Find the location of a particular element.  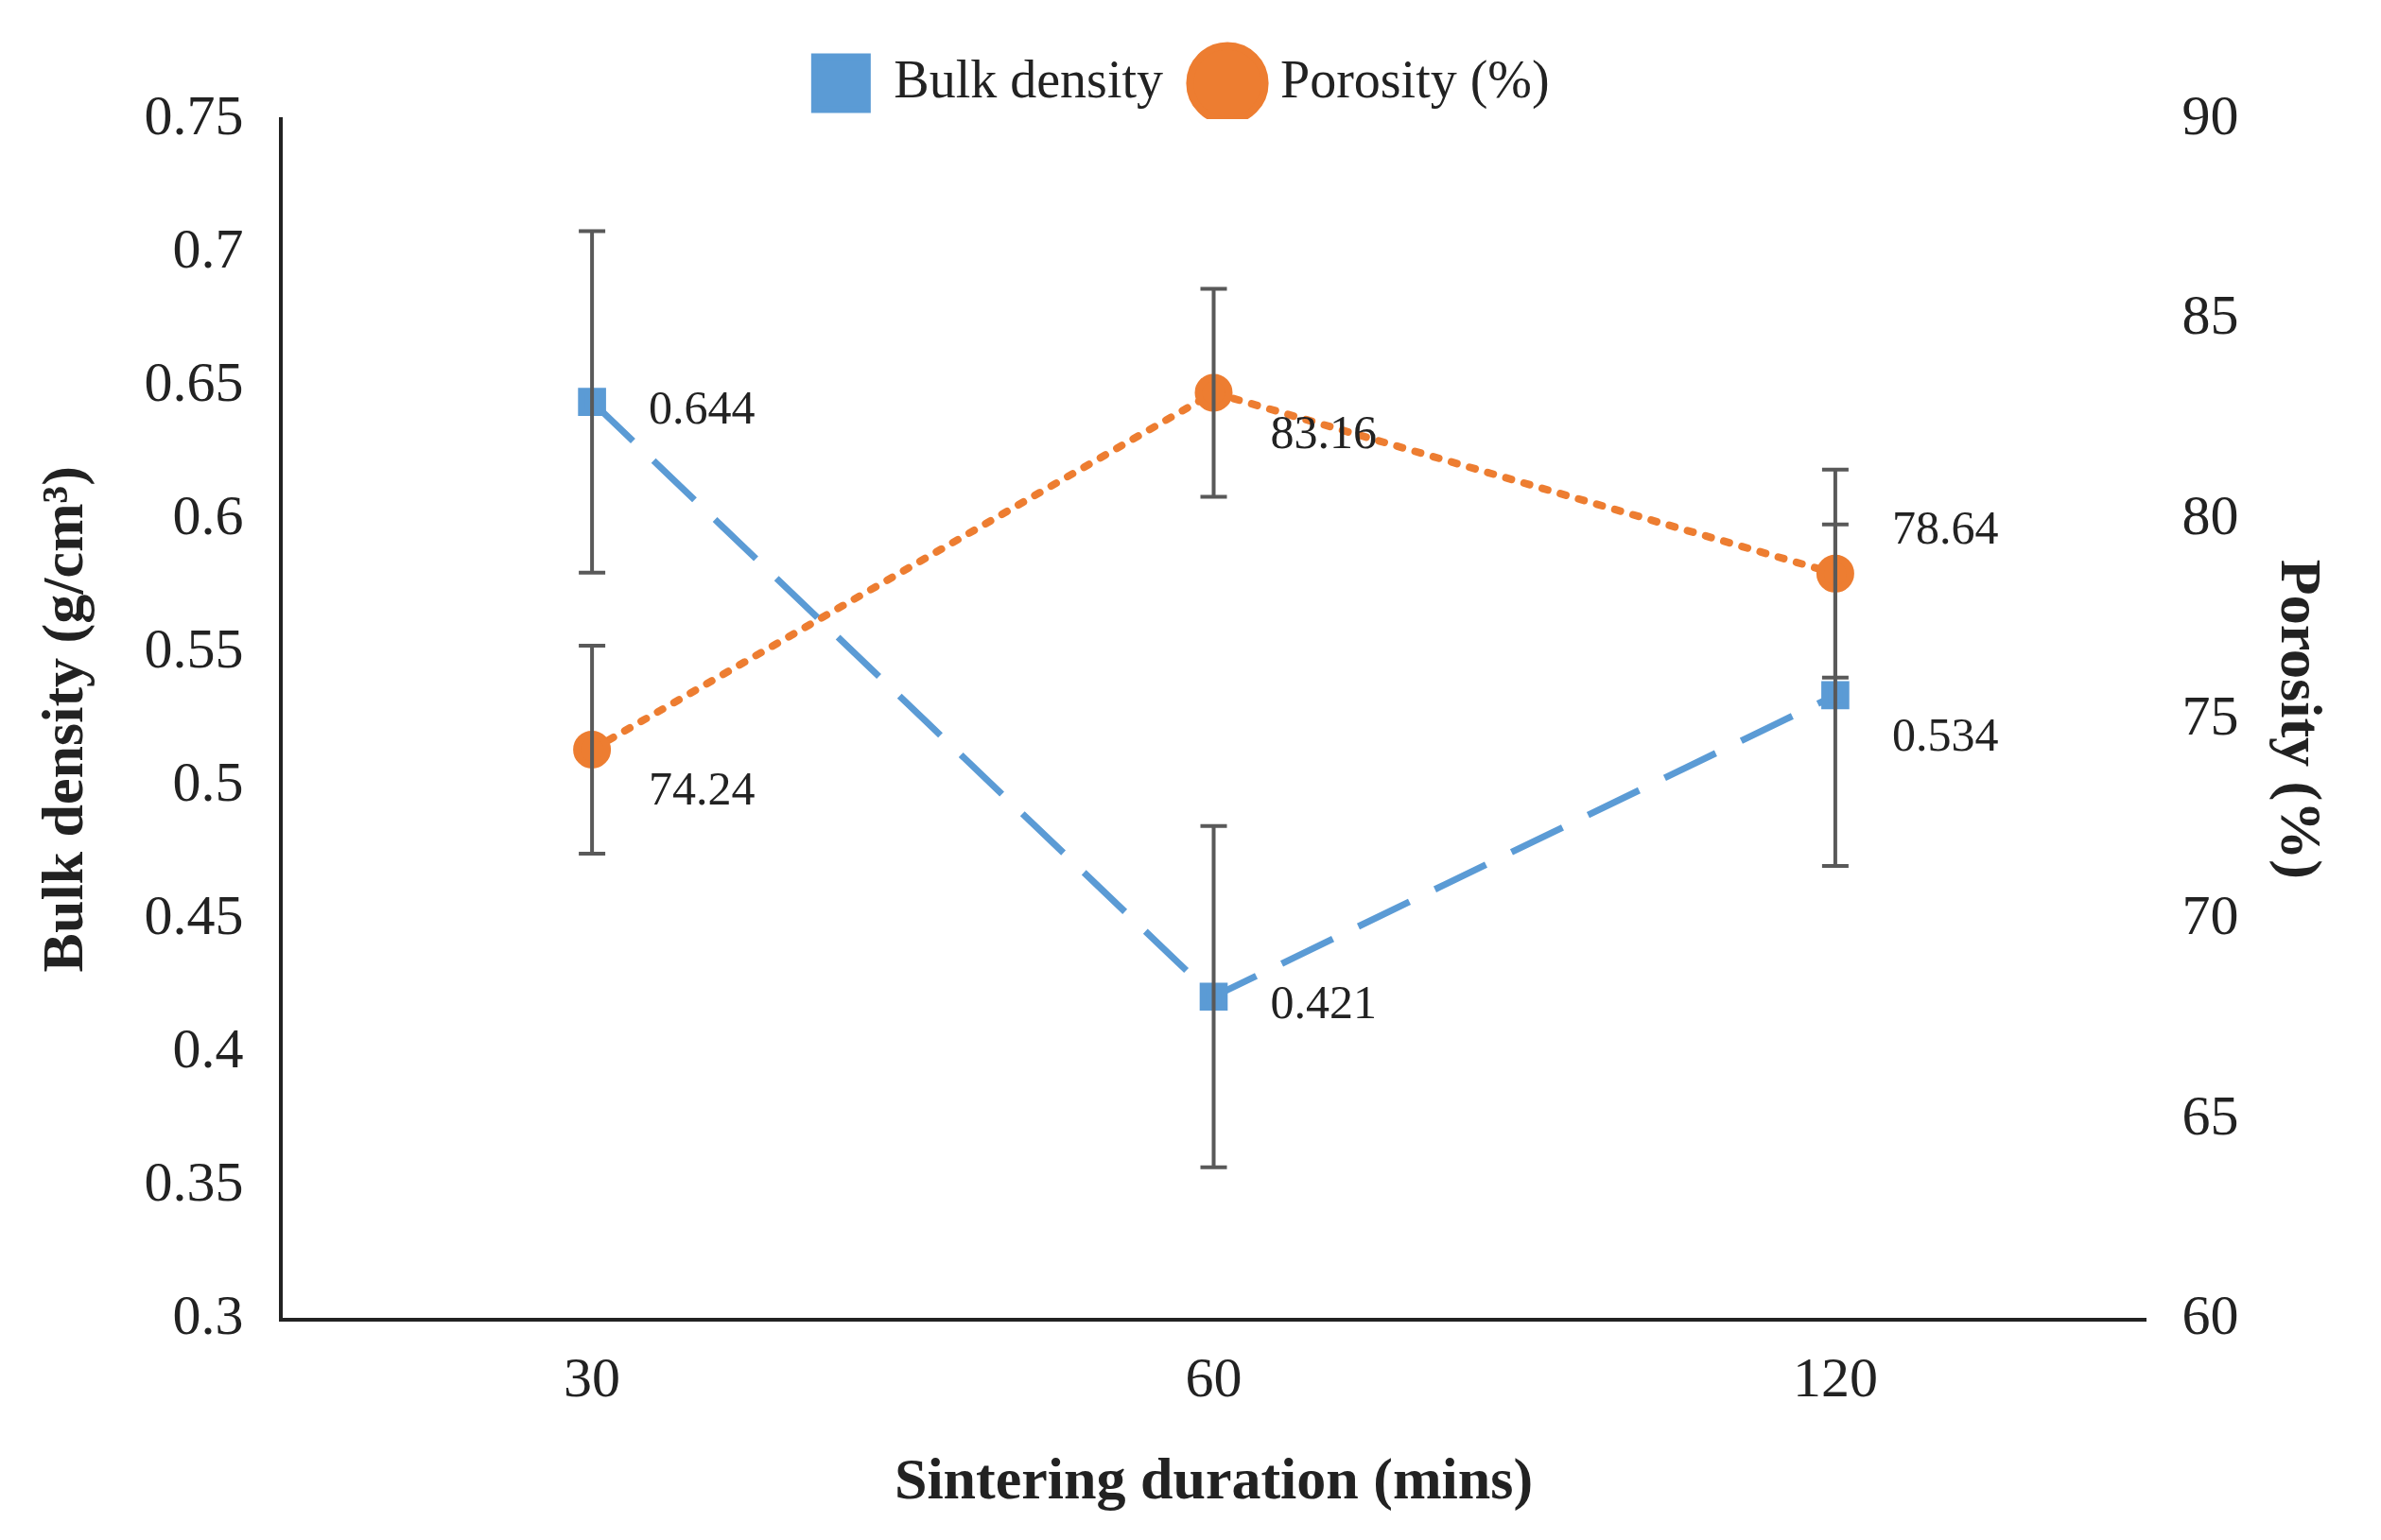

y-tick-label: 0.75 is located at coordinates (194, 115).